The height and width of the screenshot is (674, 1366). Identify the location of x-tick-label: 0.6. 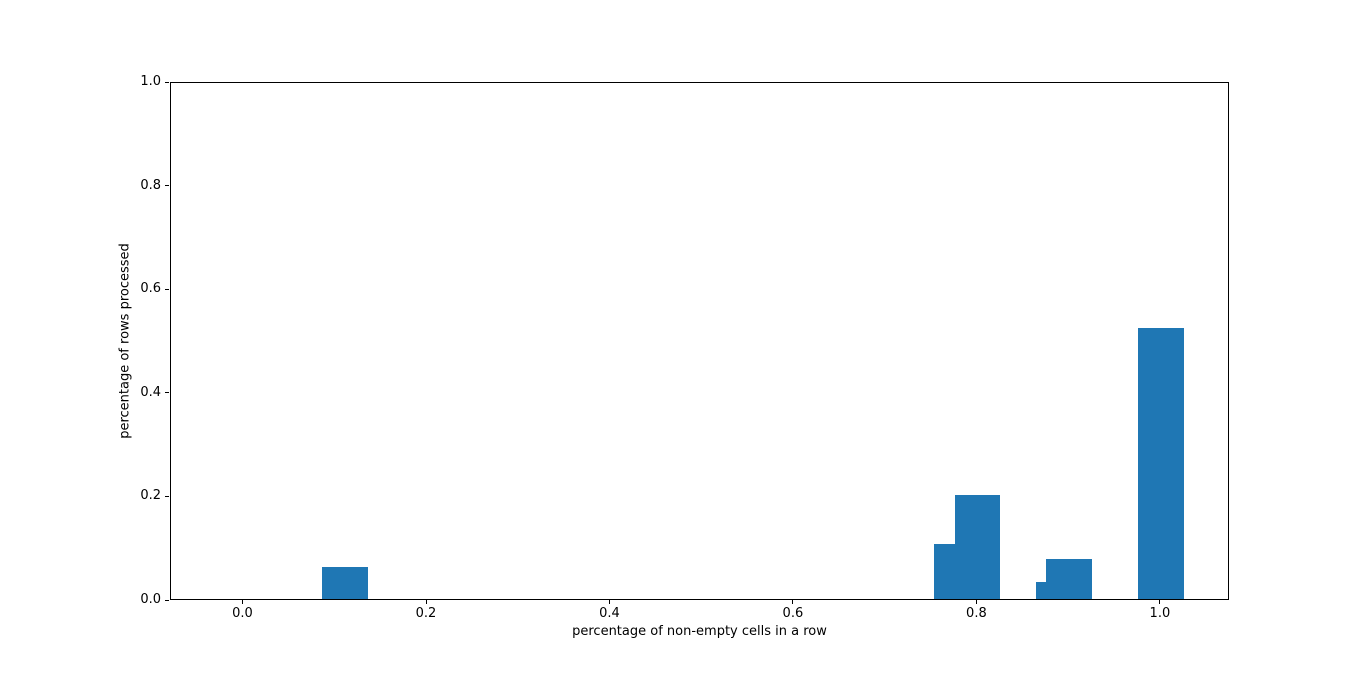
(793, 613).